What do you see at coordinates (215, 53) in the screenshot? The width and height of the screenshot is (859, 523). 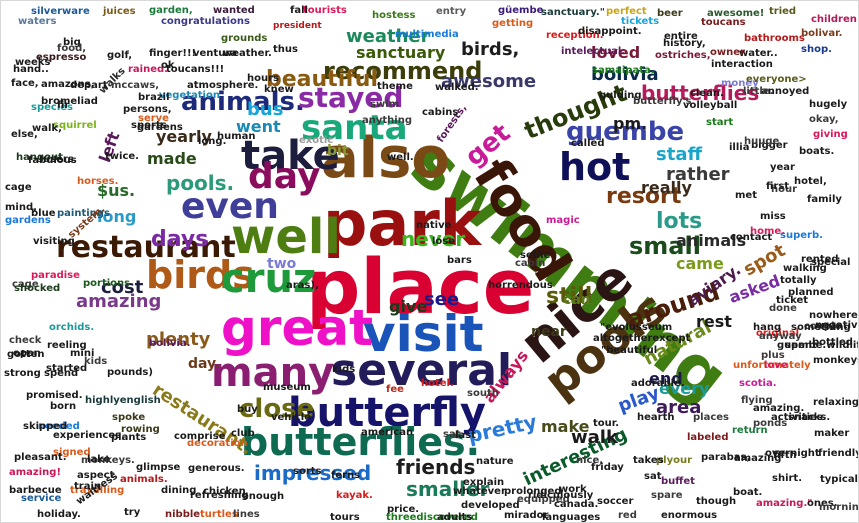 I see `cloud-word: ventura` at bounding box center [215, 53].